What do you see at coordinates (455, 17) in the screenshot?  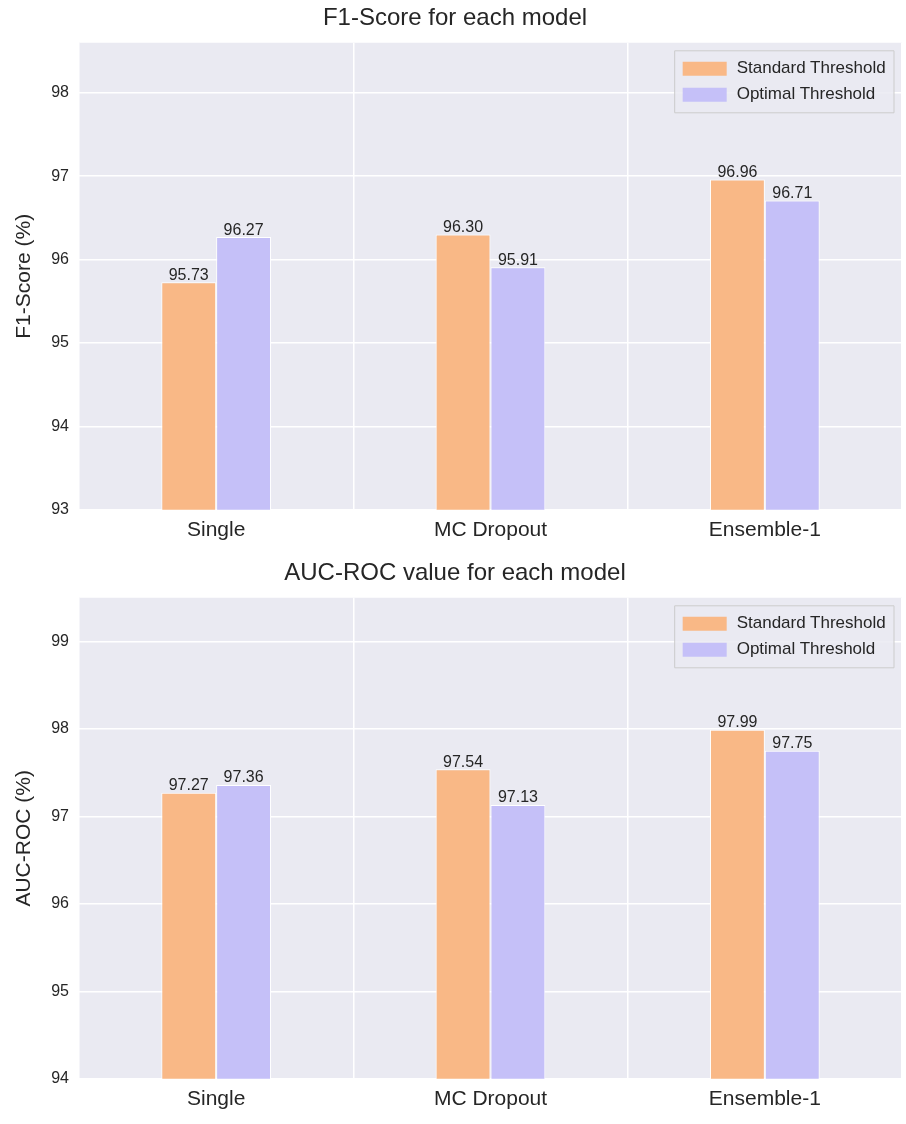 I see `chart-title: F1-Score for each model` at bounding box center [455, 17].